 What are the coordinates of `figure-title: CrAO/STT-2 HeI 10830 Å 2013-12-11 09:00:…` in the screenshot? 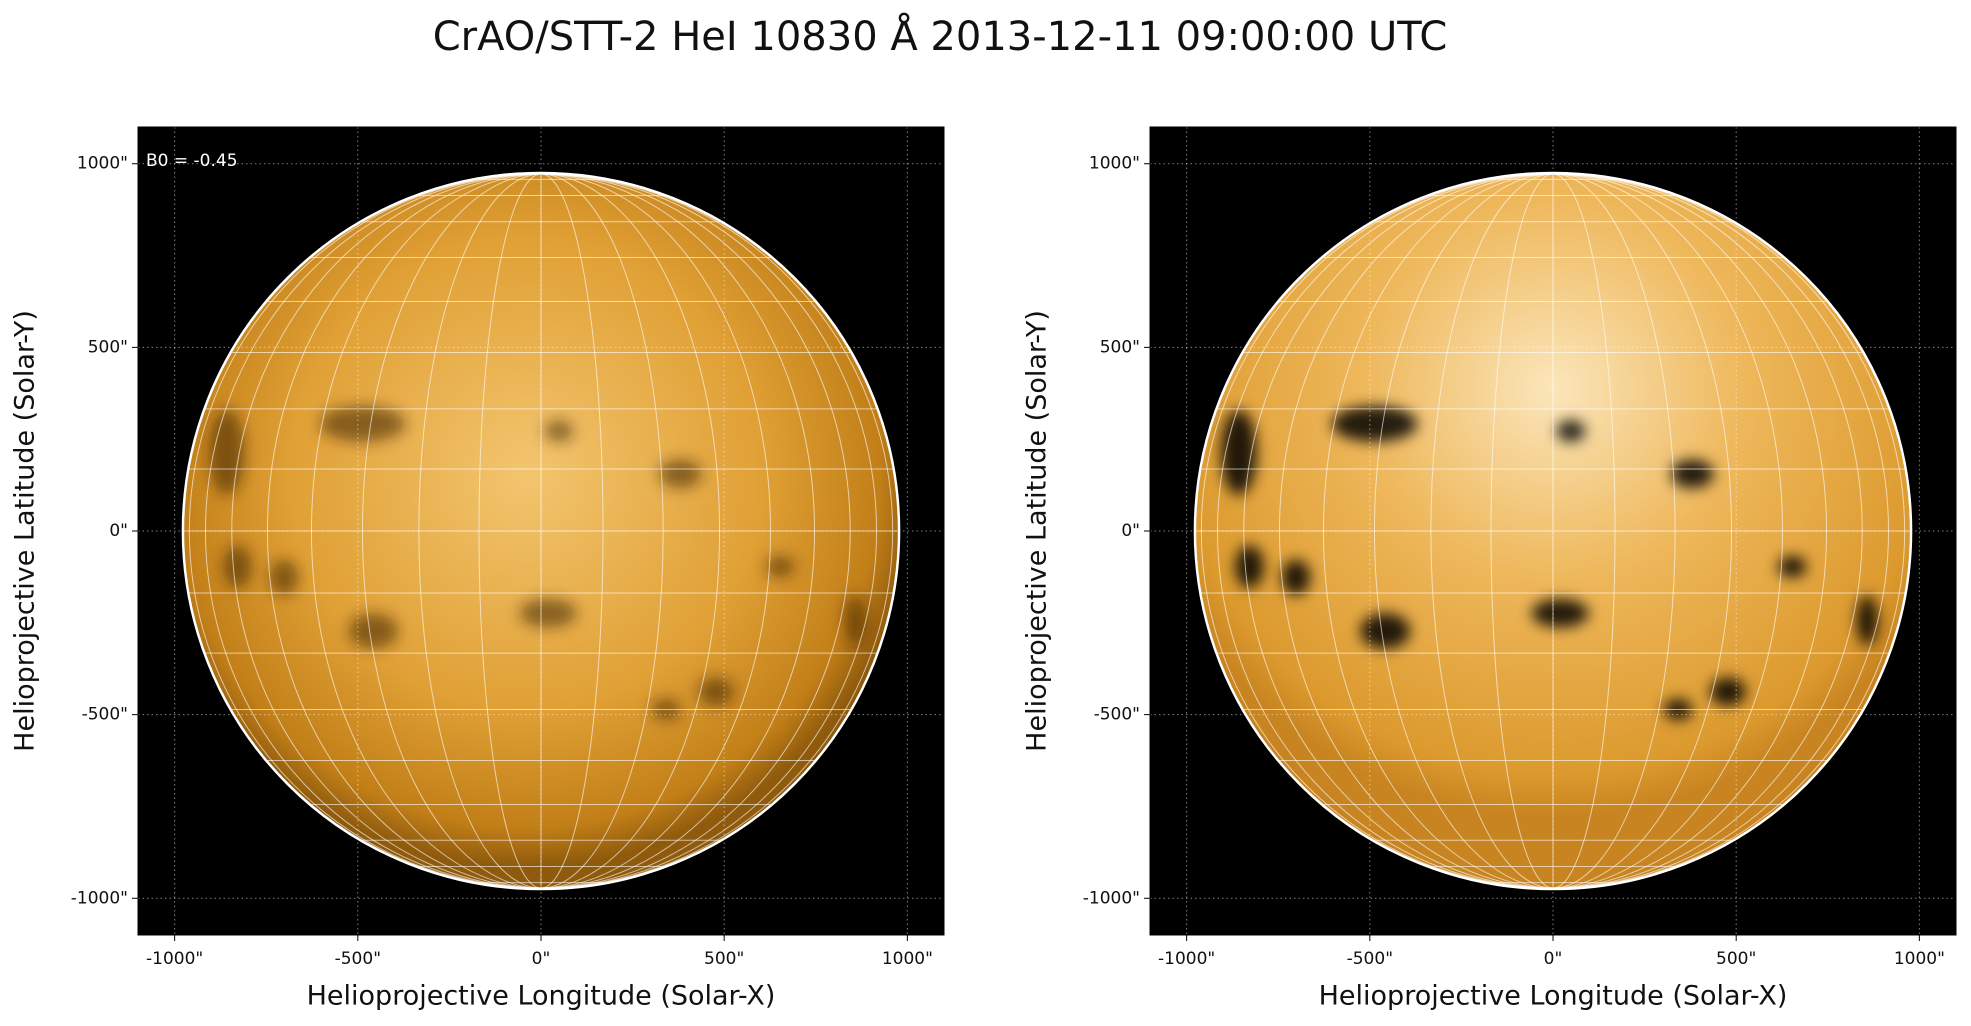 It's located at (940, 36).